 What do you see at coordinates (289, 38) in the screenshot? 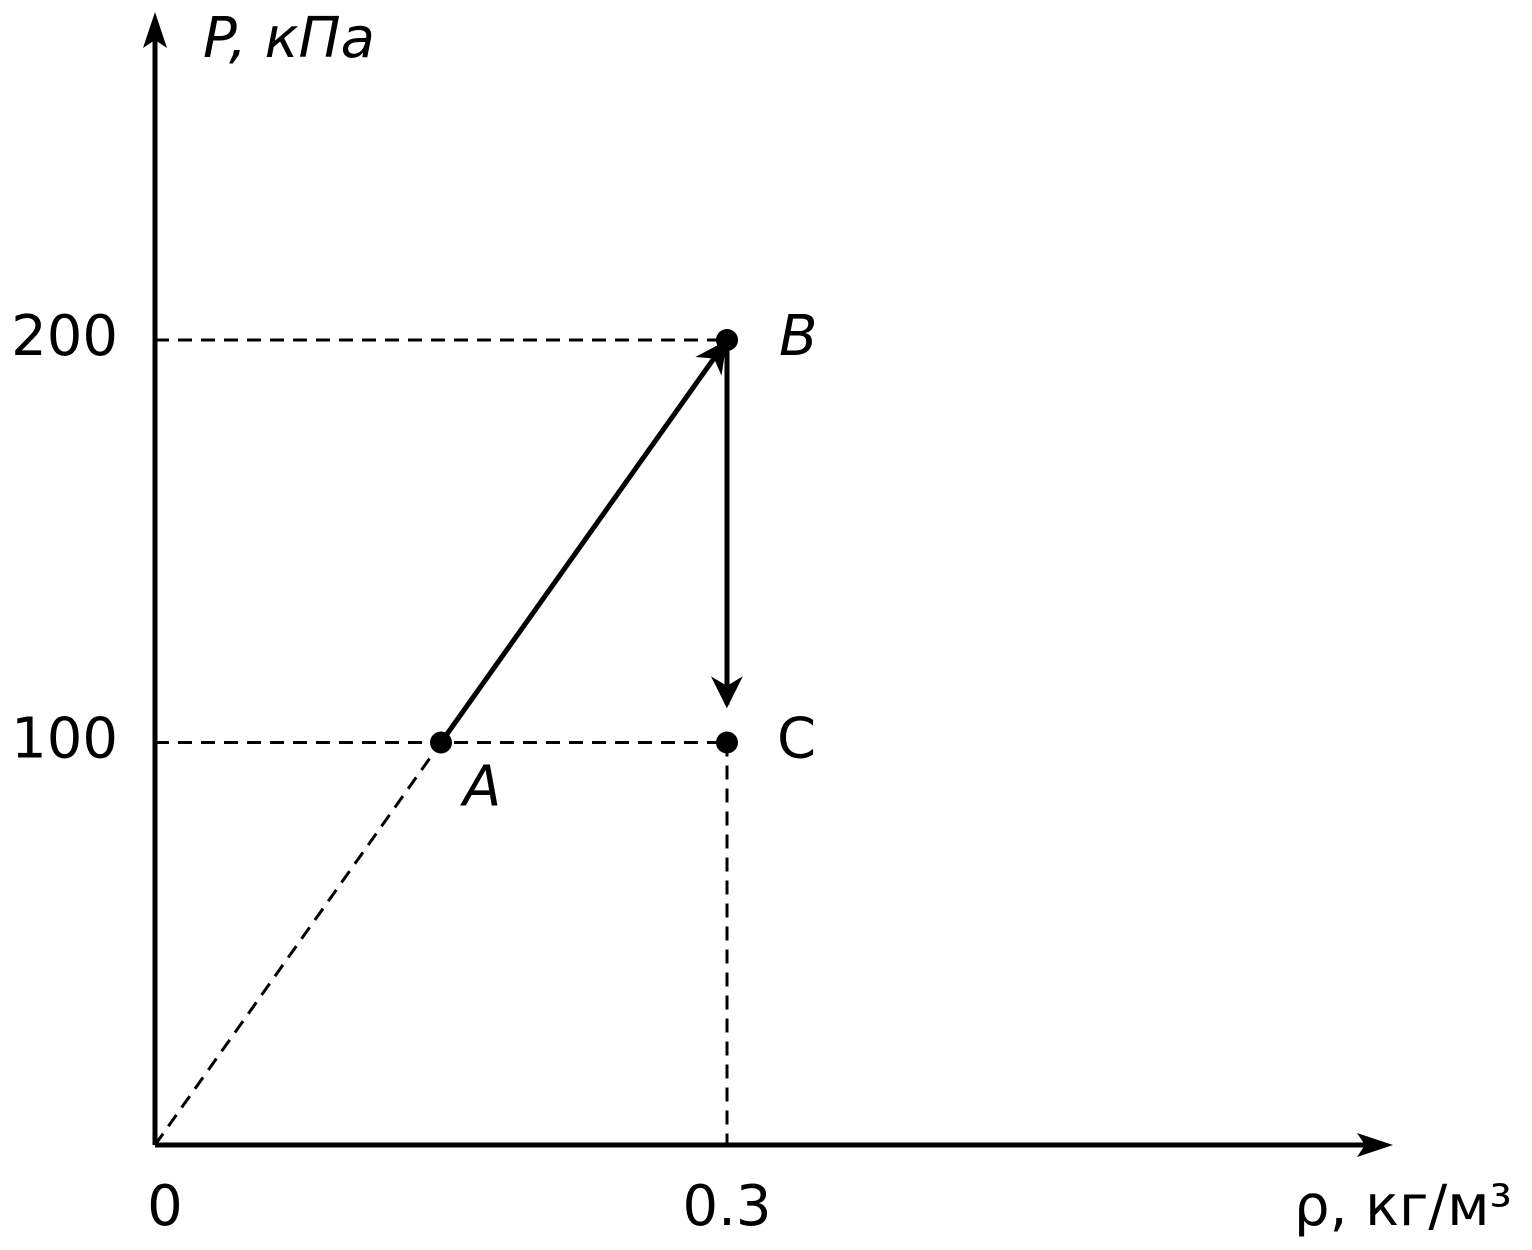
I see `y-axis-label: P, кПа` at bounding box center [289, 38].